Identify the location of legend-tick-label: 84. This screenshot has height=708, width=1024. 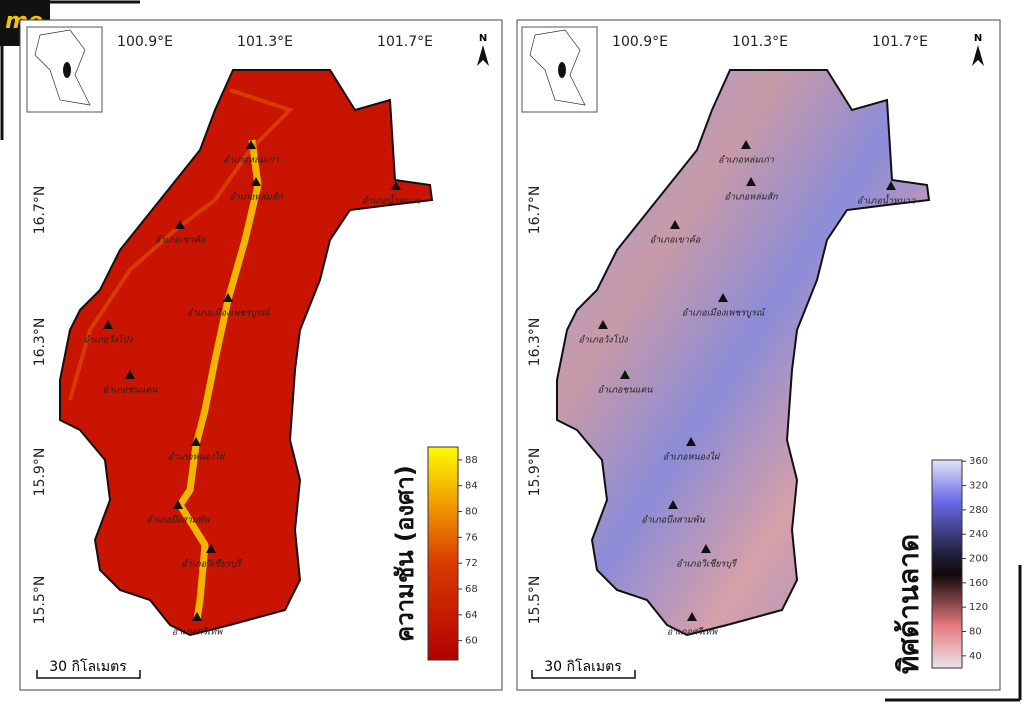
(471, 486).